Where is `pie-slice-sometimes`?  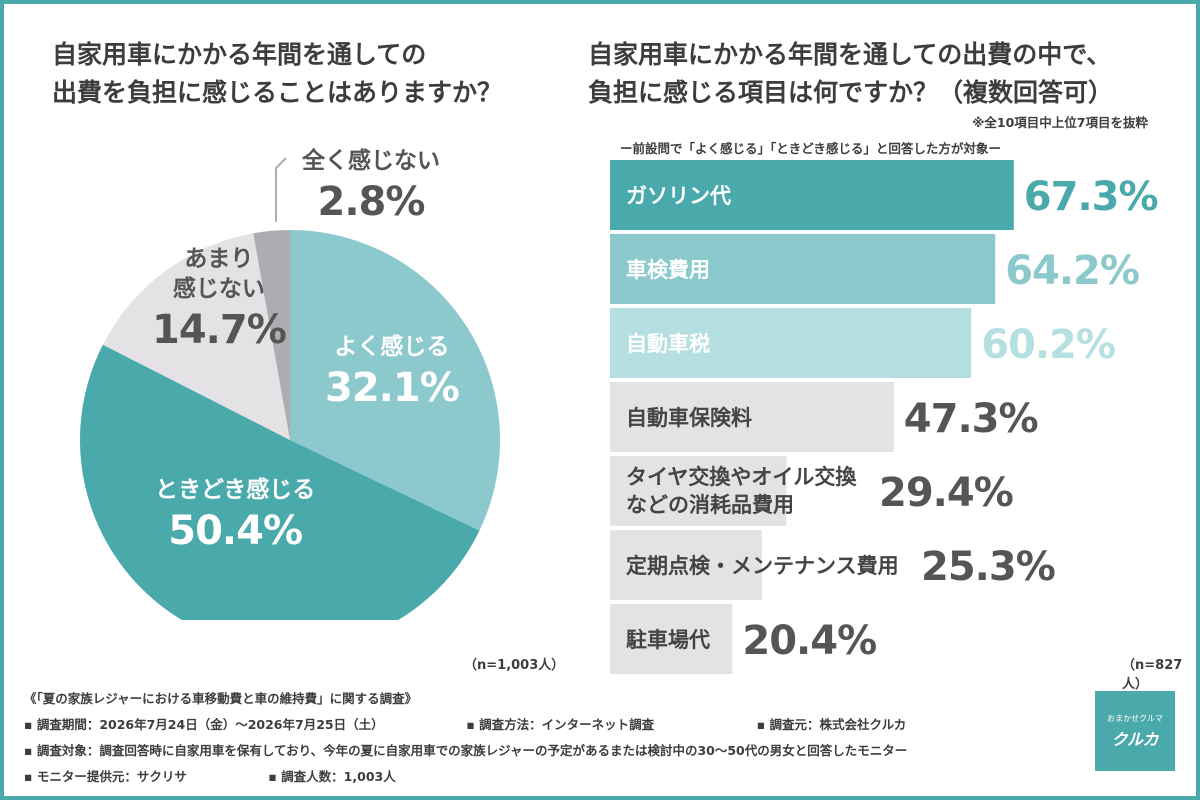 pie-slice-sometimes is located at coordinates (280, 482).